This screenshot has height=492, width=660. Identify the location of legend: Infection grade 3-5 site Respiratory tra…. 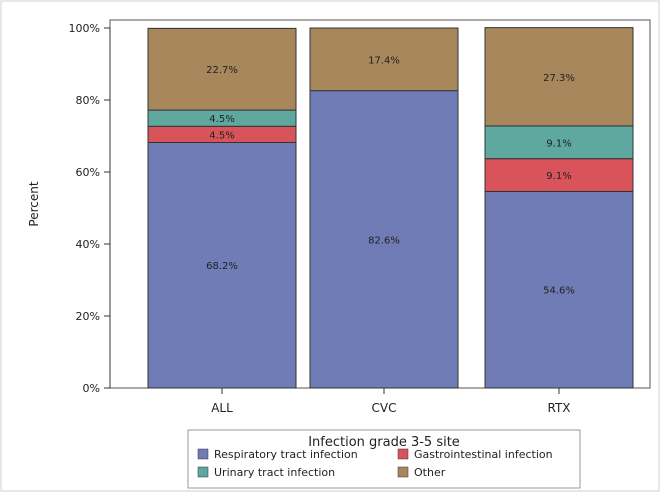
(384, 459).